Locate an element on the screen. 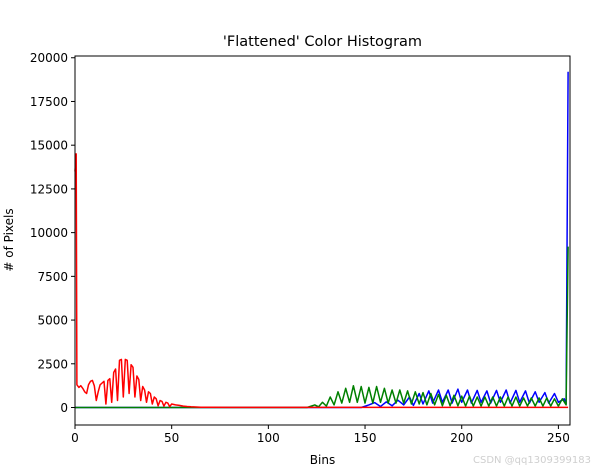 This screenshot has width=595, height=471. y-tick-label: 2500 is located at coordinates (52, 364).